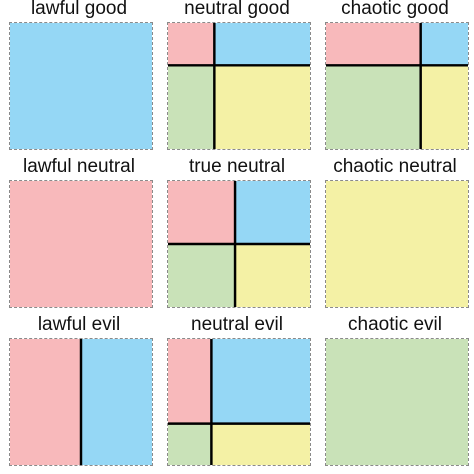 The height and width of the screenshot is (474, 474). I want to click on cell-chaotic-neutral: chaotic neutral, so click(395, 236).